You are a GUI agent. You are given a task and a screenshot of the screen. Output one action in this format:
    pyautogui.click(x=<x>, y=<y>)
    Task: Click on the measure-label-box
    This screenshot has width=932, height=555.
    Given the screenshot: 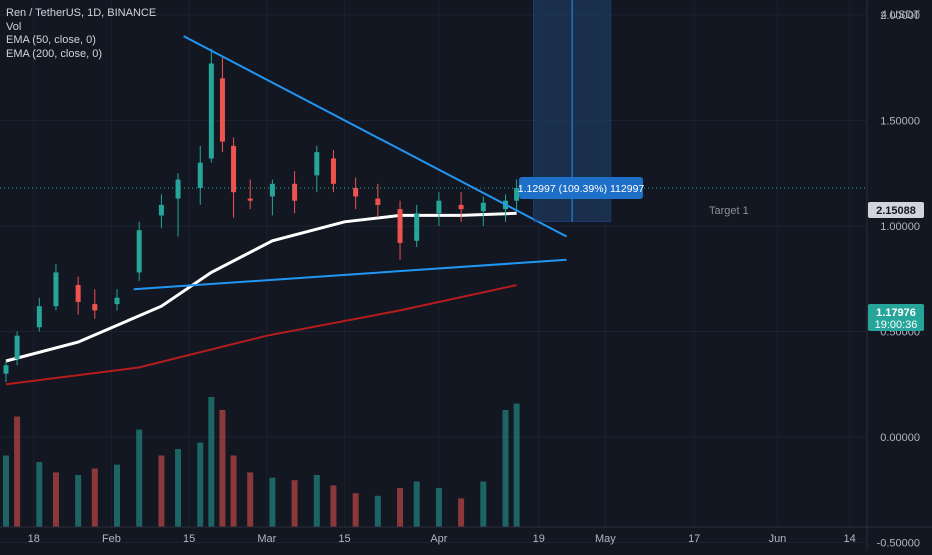 What is the action you would take?
    pyautogui.click(x=581, y=188)
    